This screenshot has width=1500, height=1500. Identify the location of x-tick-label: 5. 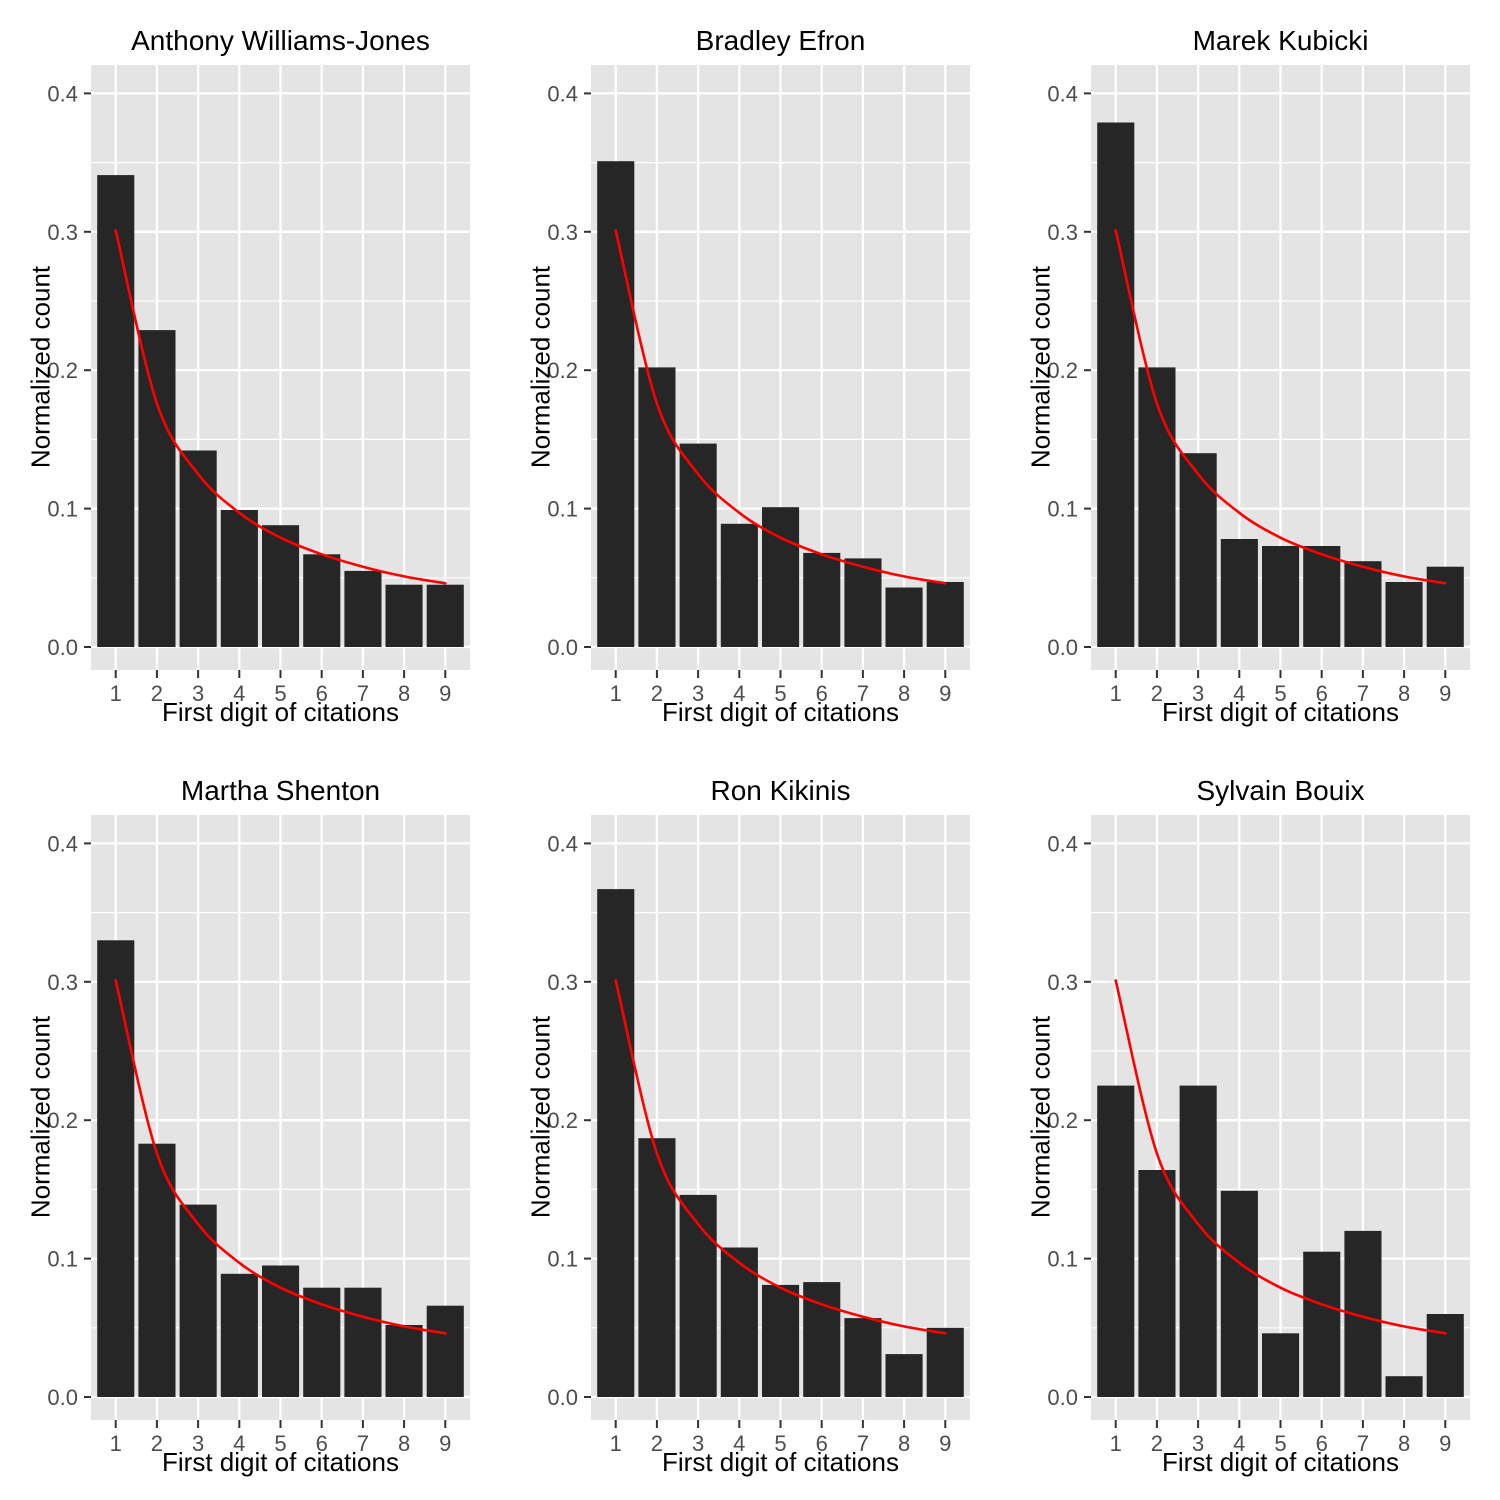
(280, 1443).